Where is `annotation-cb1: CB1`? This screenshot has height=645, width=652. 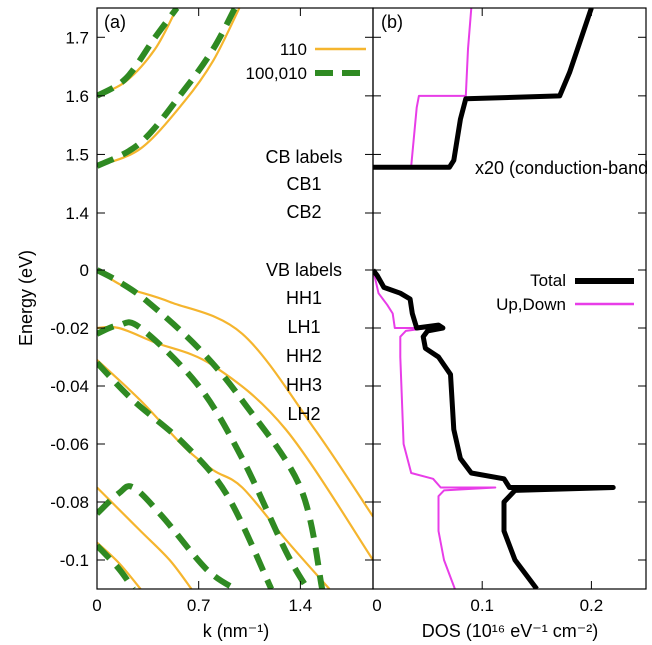 annotation-cb1: CB1 is located at coordinates (303, 184).